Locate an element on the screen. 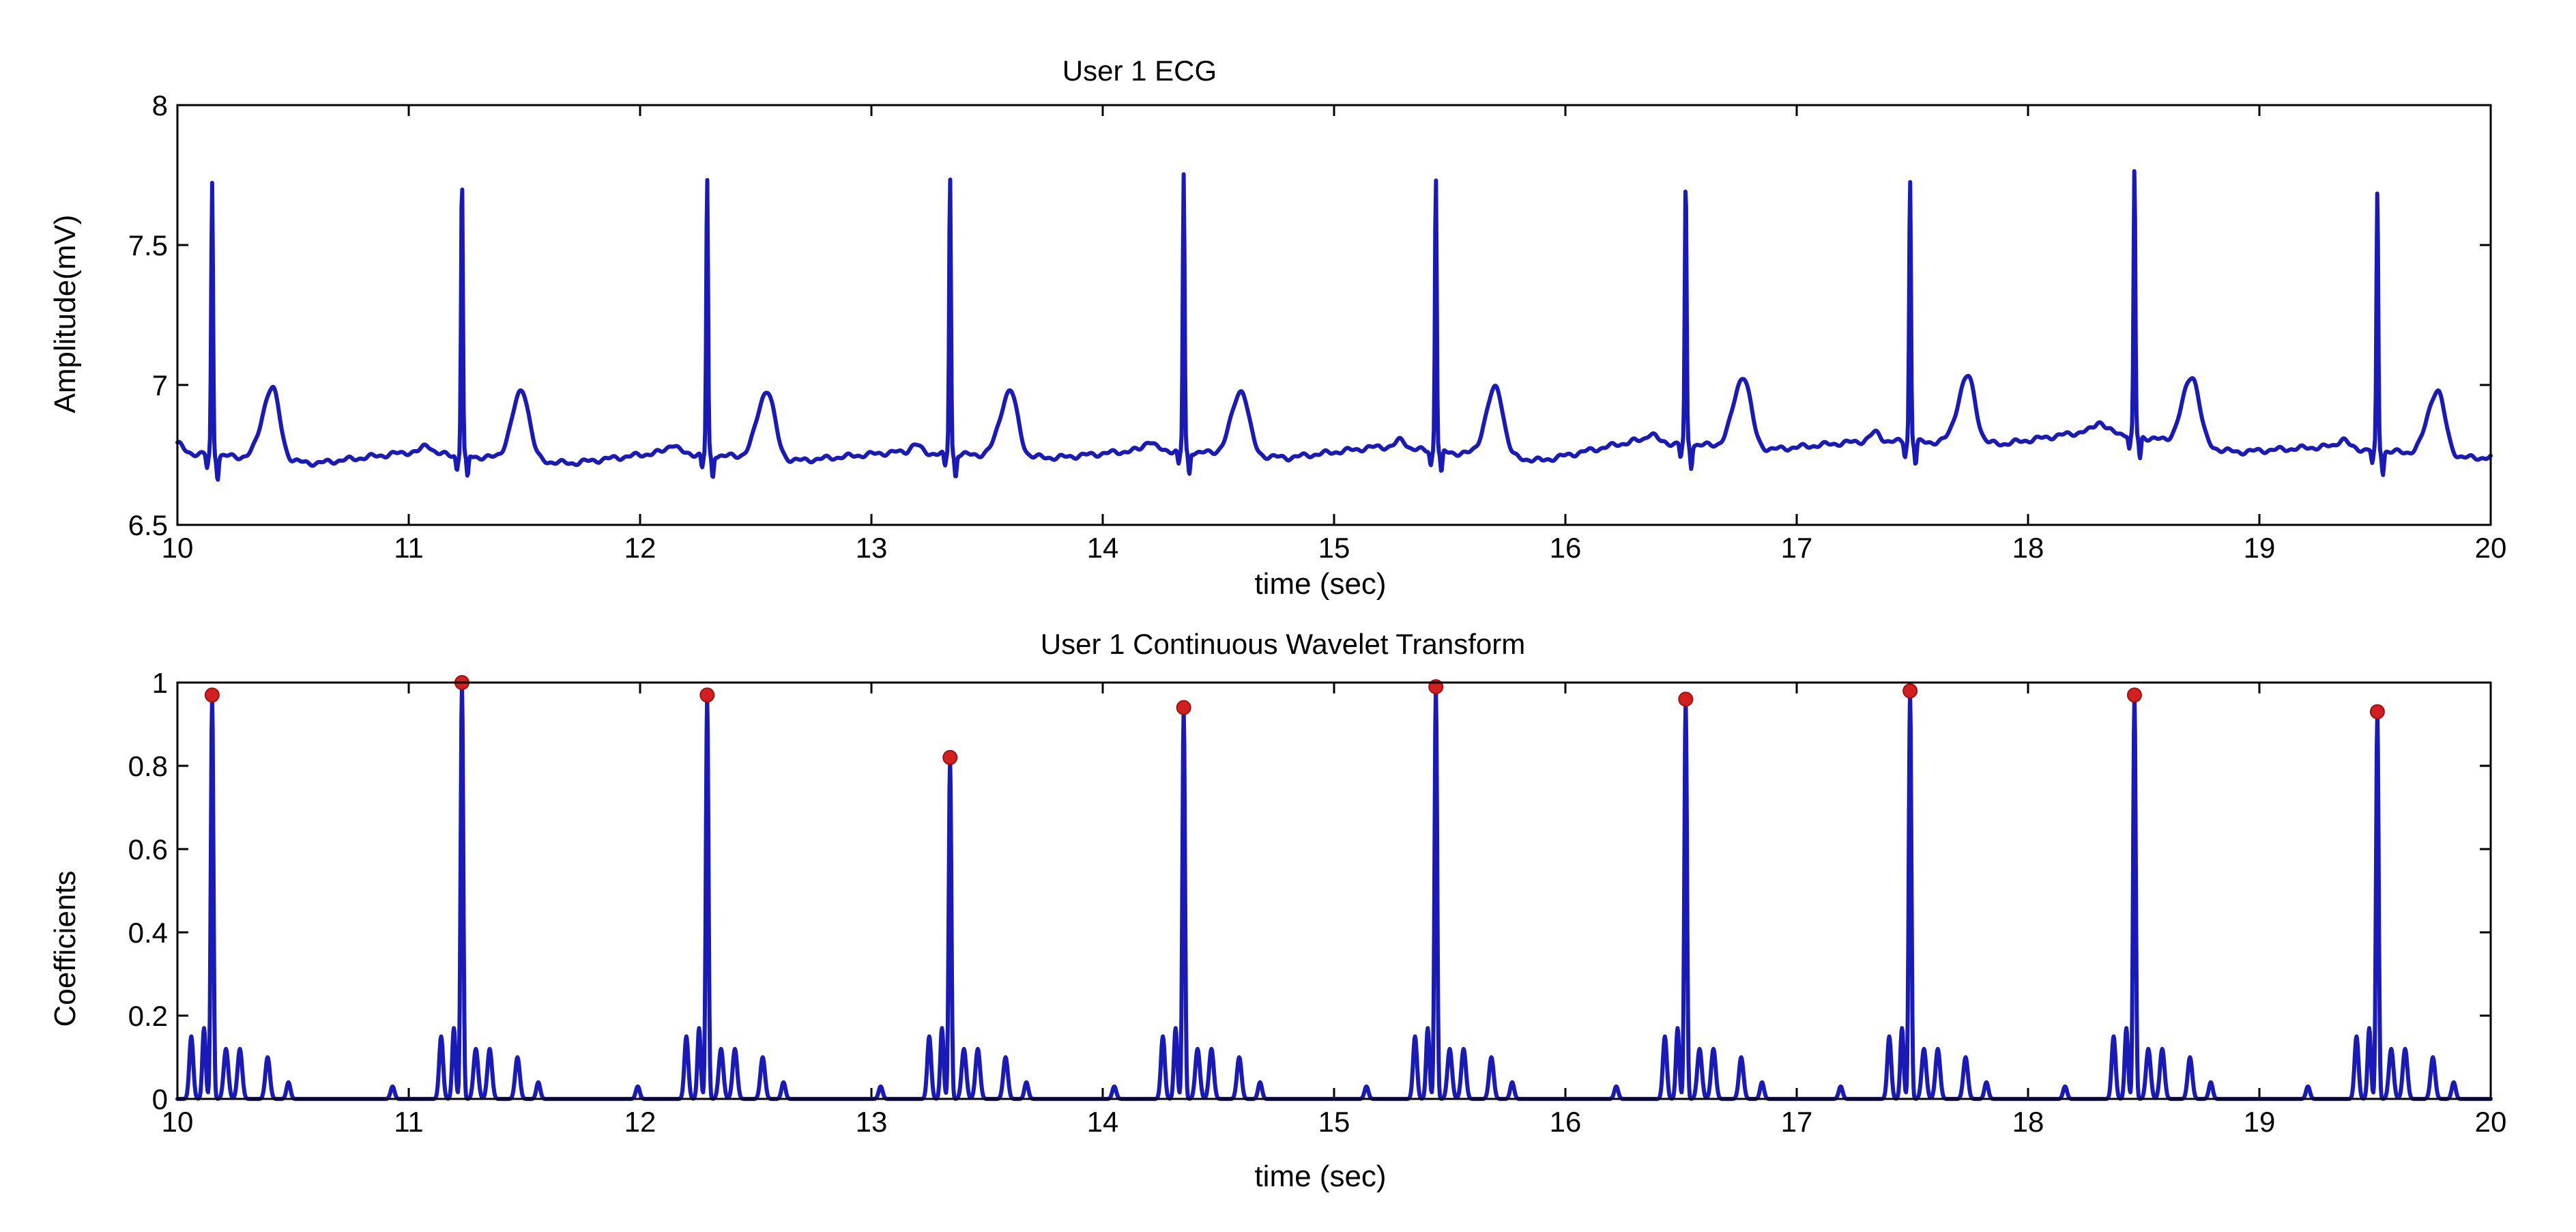  ecg-x-tick-label: 14 is located at coordinates (1103, 548).